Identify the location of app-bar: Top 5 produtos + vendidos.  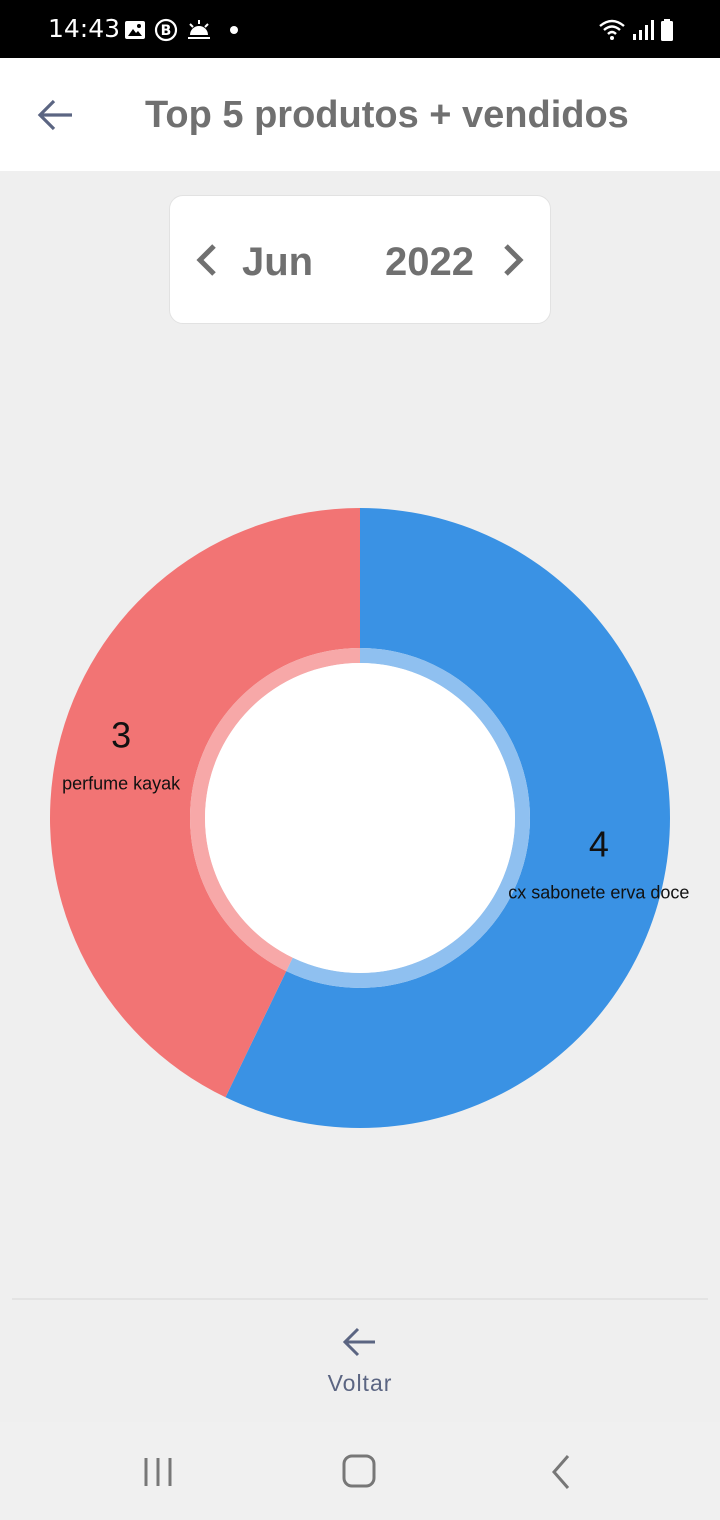
(360, 114).